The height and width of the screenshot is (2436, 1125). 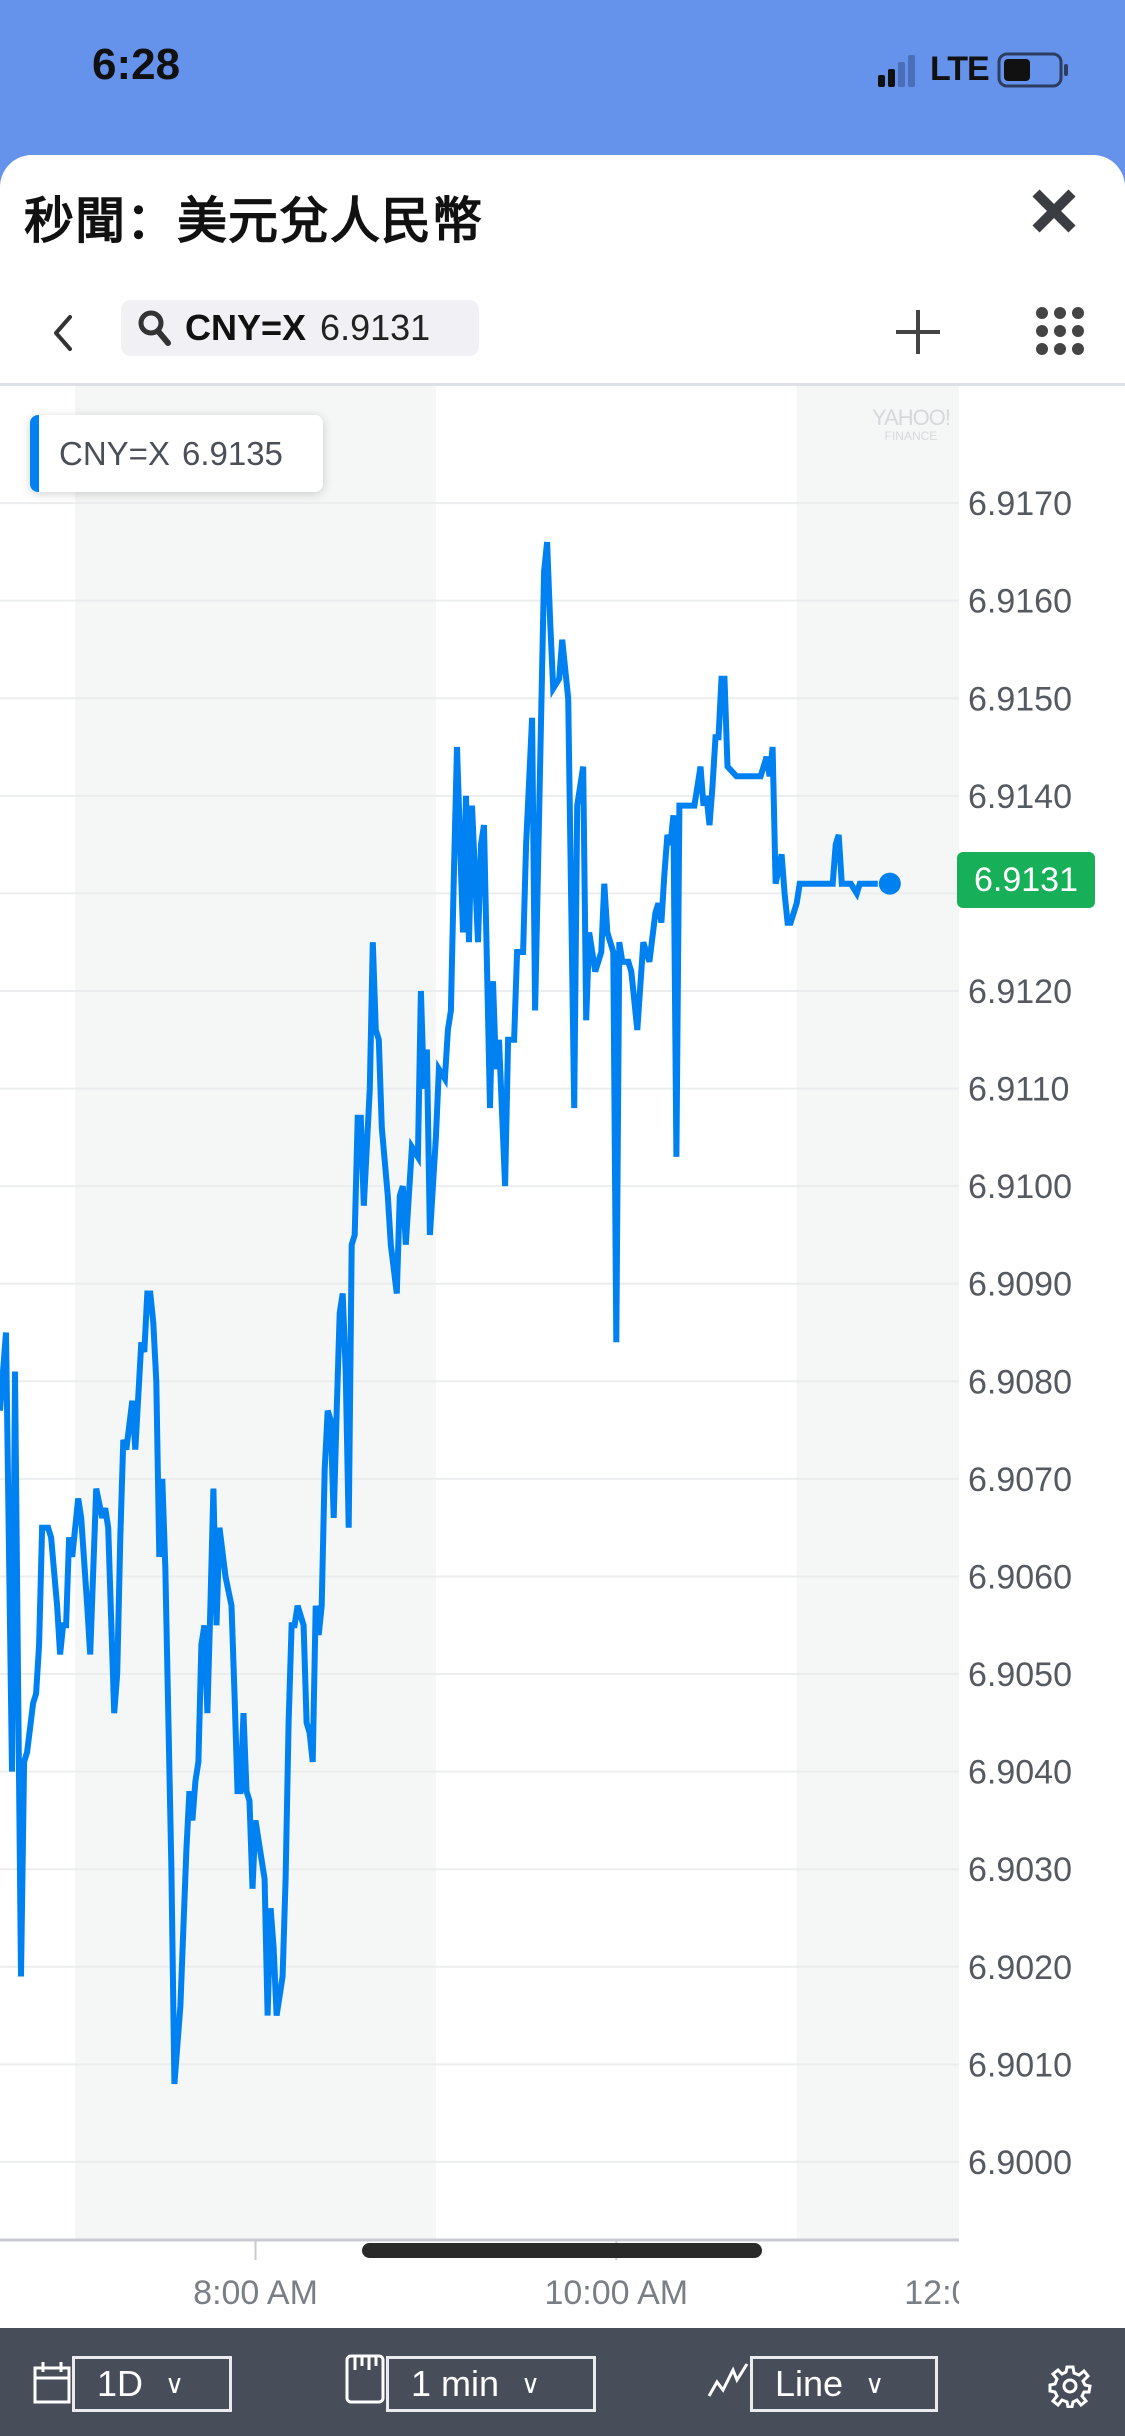 What do you see at coordinates (365, 2379) in the screenshot?
I see `ruler-icon` at bounding box center [365, 2379].